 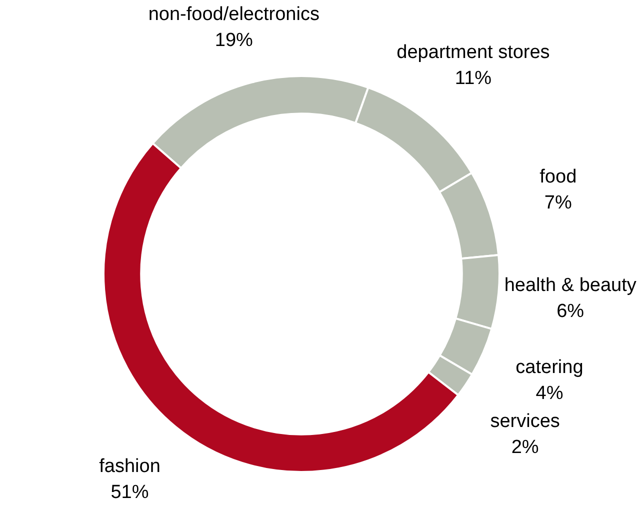 What do you see at coordinates (473, 52) in the screenshot?
I see `slice-label: department stores` at bounding box center [473, 52].